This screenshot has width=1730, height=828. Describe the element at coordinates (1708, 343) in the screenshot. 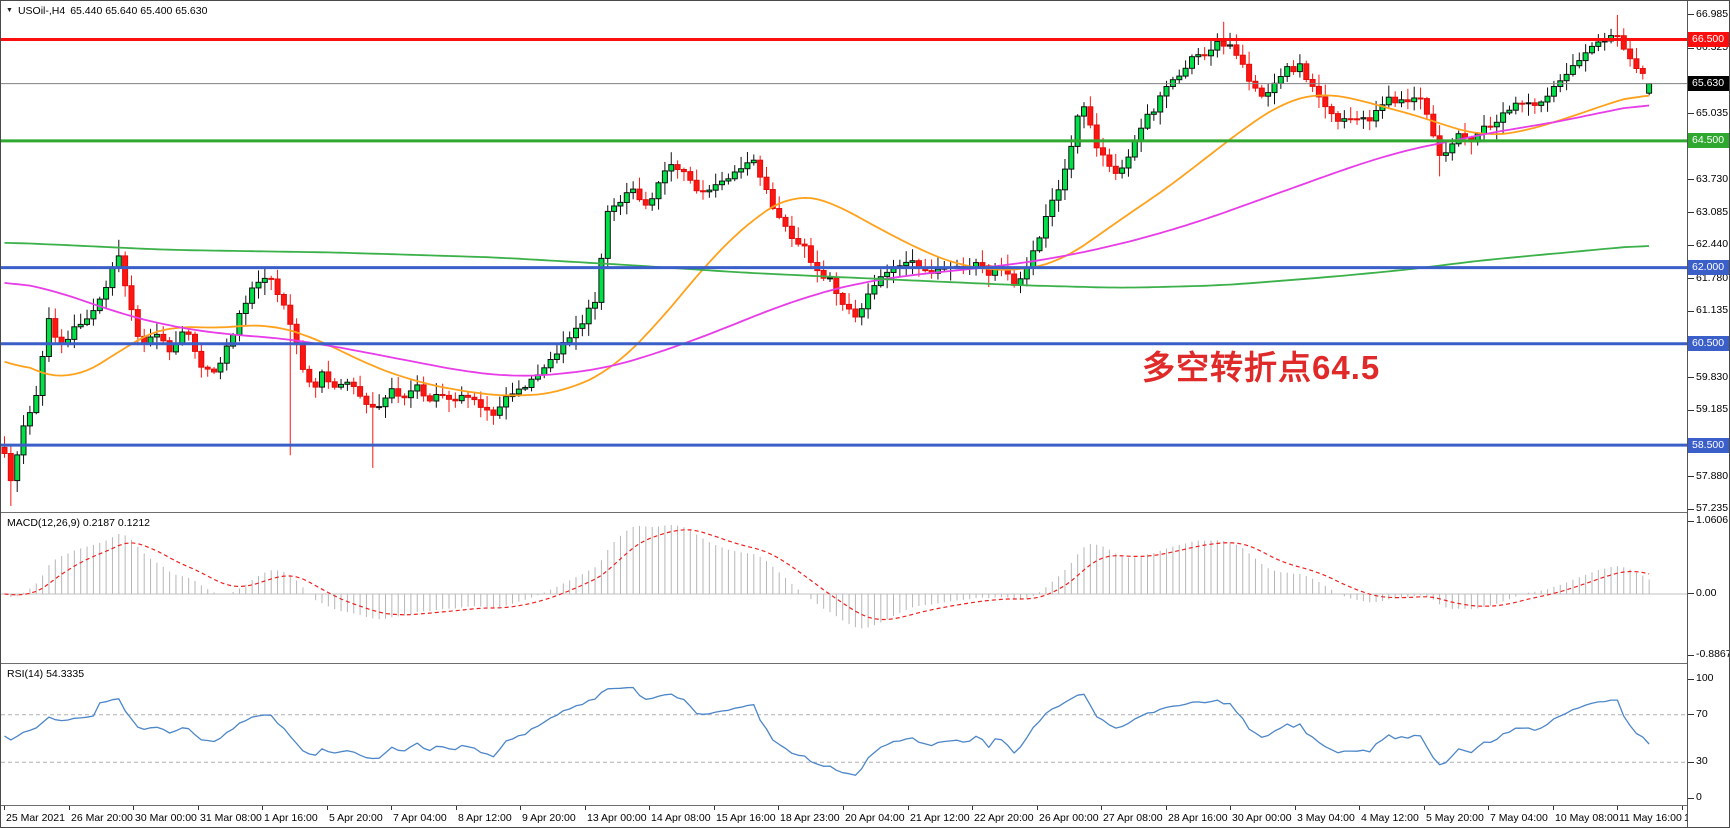

I see `price-level-box: 60.500` at that location.